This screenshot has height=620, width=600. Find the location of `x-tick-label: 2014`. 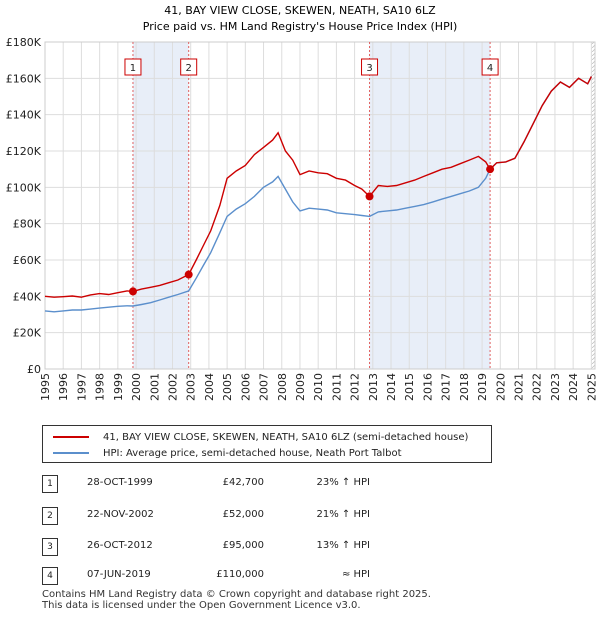

x-tick-label: 2014 is located at coordinates (391, 387).